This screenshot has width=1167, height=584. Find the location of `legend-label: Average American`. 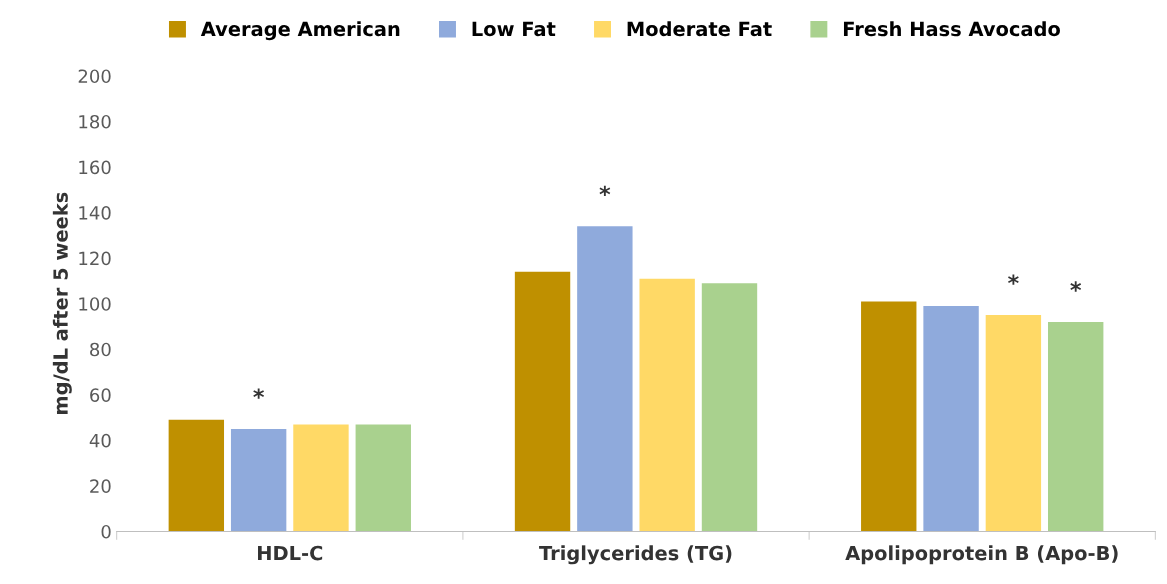

legend-label: Average American is located at coordinates (300, 31).